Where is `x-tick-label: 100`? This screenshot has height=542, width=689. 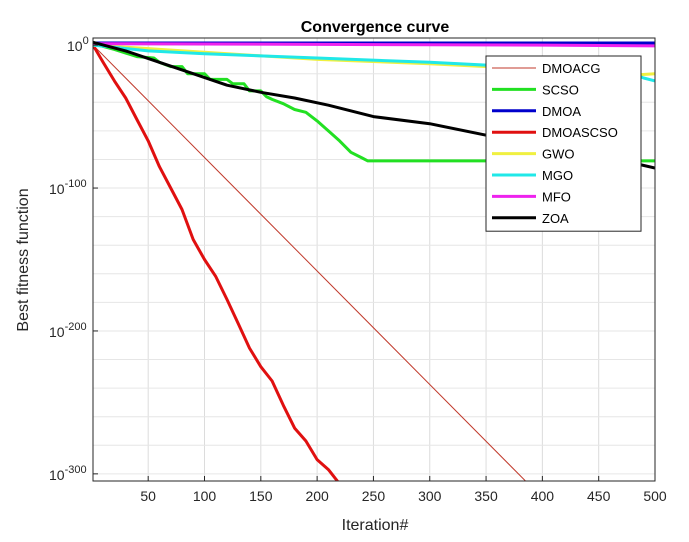
x-tick-label: 100 is located at coordinates (205, 496).